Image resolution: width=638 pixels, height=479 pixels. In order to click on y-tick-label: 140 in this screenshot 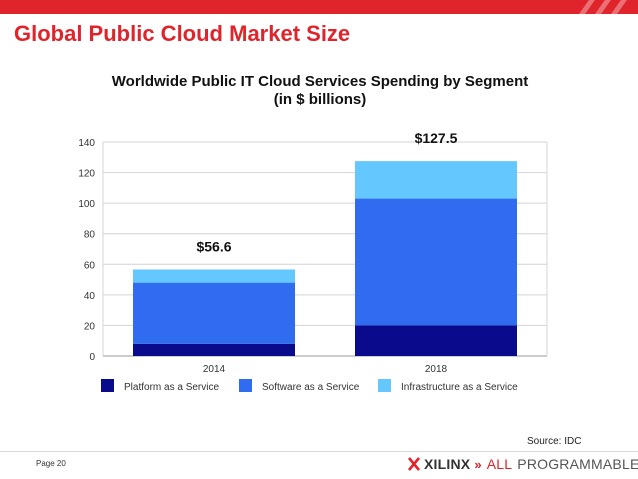, I will do `click(86, 143)`.